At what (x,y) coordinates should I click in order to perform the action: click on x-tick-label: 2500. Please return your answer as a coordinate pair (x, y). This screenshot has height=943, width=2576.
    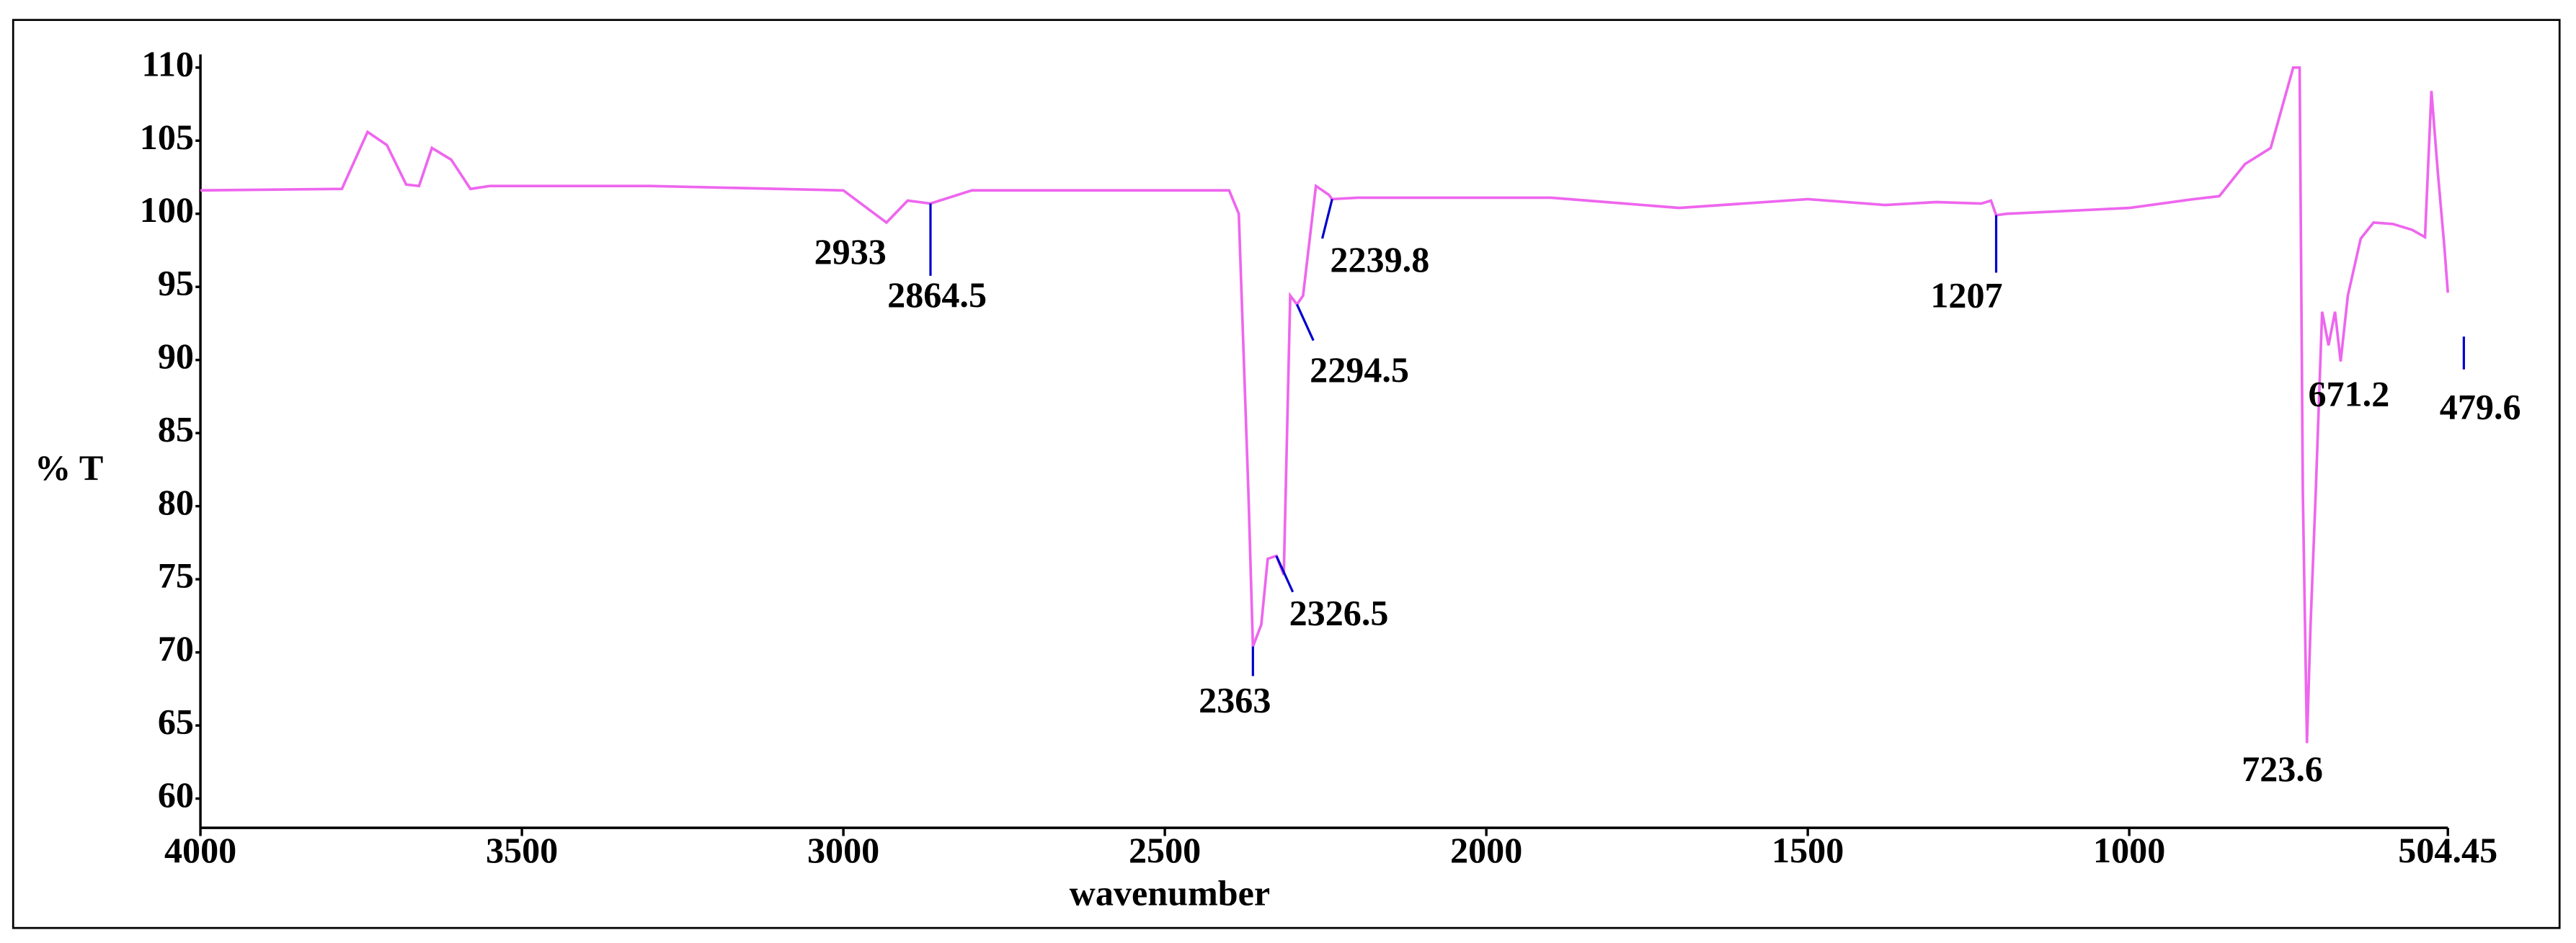
    Looking at the image, I should click on (1165, 850).